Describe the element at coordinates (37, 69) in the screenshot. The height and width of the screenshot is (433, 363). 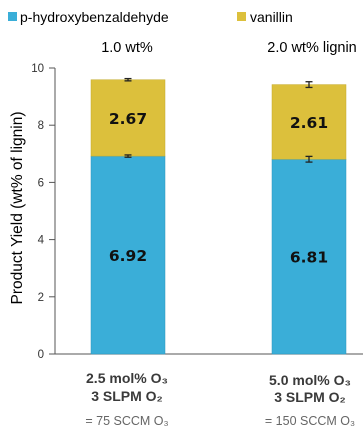
I see `y-tick-label-10: 10` at that location.